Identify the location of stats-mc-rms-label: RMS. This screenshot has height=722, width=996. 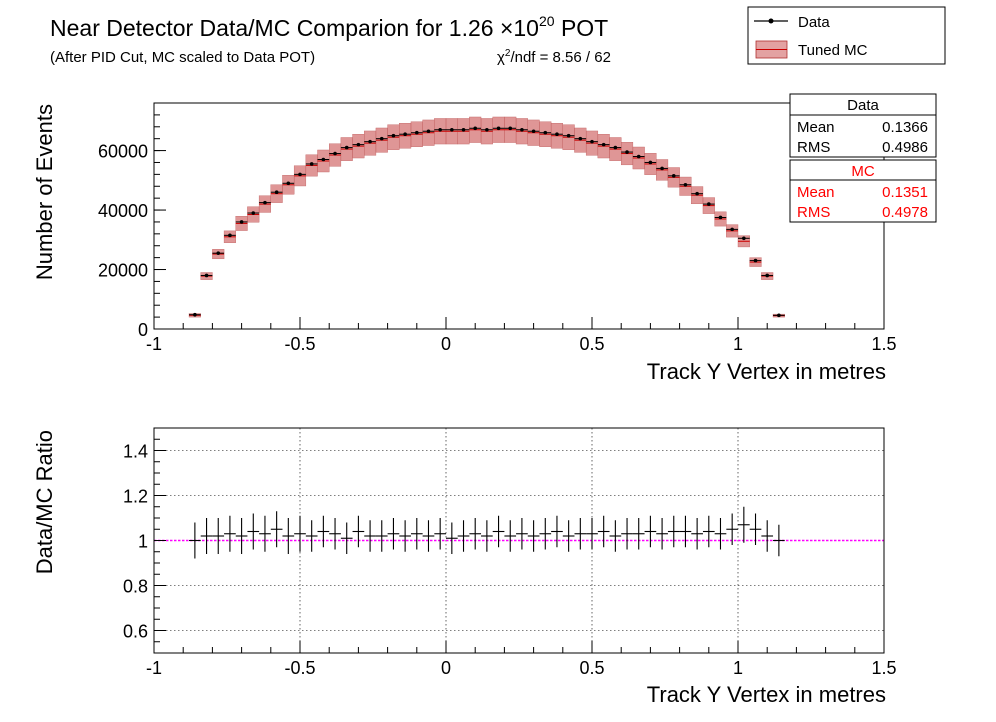
(813, 212).